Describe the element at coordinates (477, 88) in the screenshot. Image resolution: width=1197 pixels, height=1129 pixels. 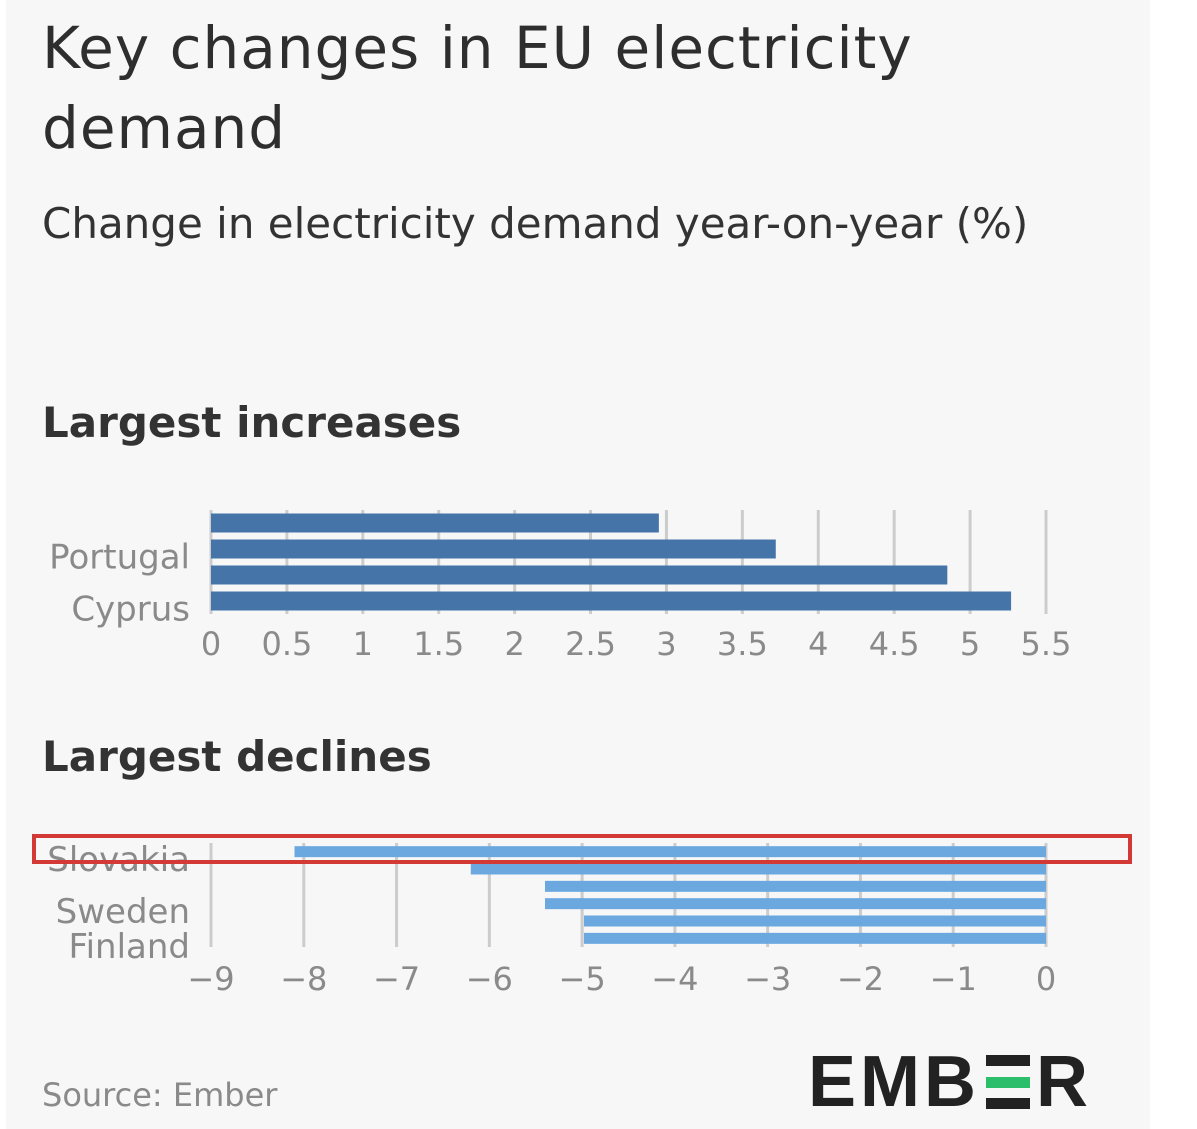
I see `page-title: Key changes in EU electricity demand` at that location.